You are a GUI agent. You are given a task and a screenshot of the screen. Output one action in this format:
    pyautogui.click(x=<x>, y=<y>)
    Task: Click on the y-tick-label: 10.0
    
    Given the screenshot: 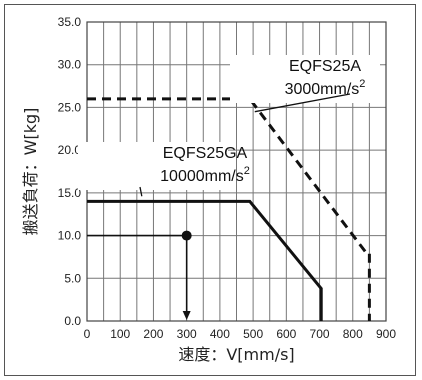 What is the action you would take?
    pyautogui.click(x=70, y=236)
    